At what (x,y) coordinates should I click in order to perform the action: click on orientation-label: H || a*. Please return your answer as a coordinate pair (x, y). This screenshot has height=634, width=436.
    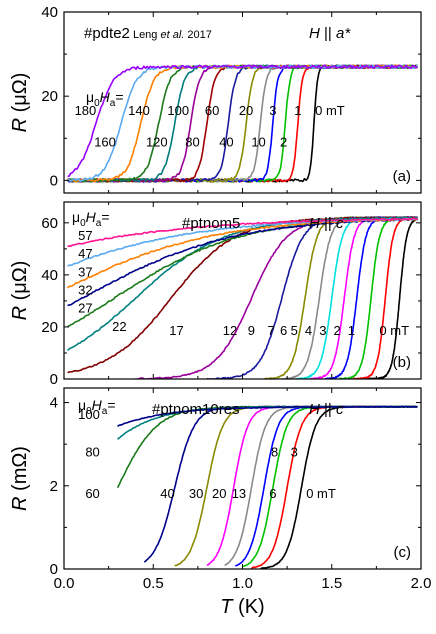
    Looking at the image, I should click on (330, 33).